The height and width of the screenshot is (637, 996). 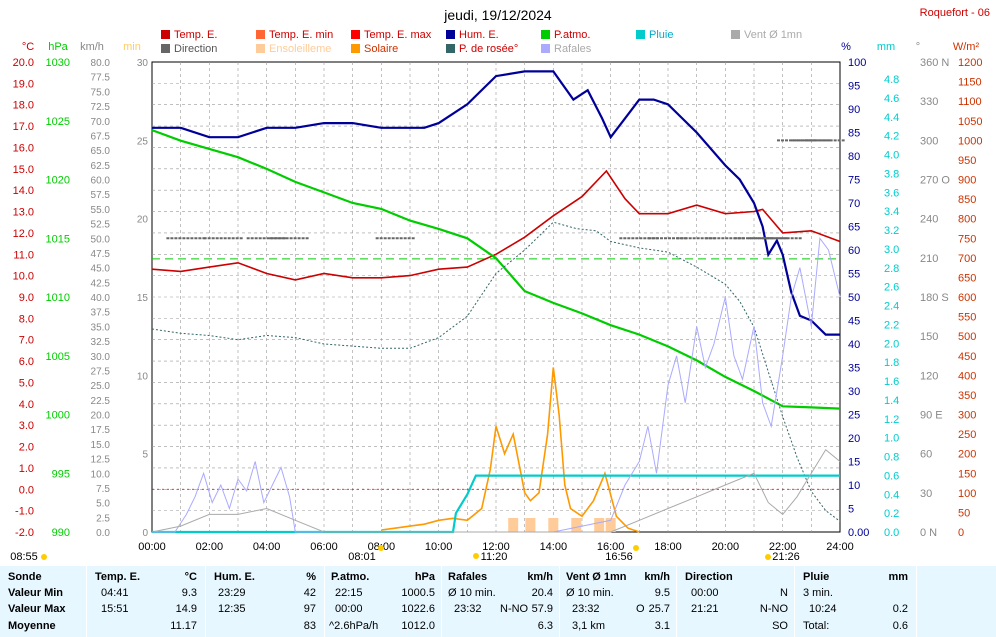 I want to click on tick-wind: 75.0, so click(x=101, y=92).